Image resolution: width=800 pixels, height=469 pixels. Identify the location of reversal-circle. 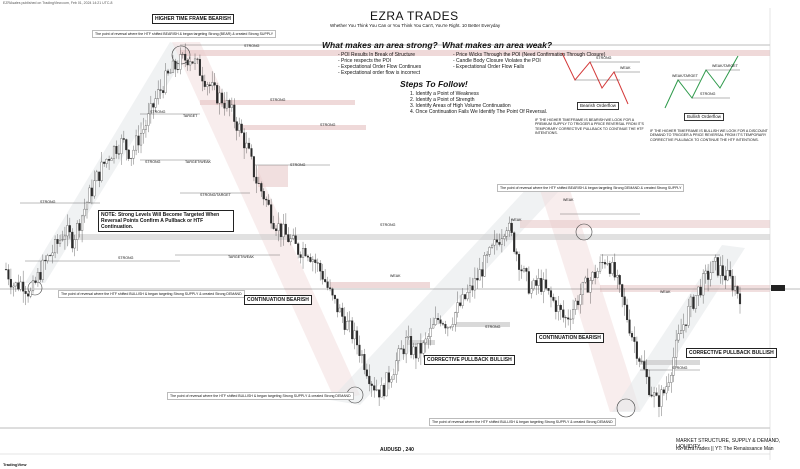
(584, 232).